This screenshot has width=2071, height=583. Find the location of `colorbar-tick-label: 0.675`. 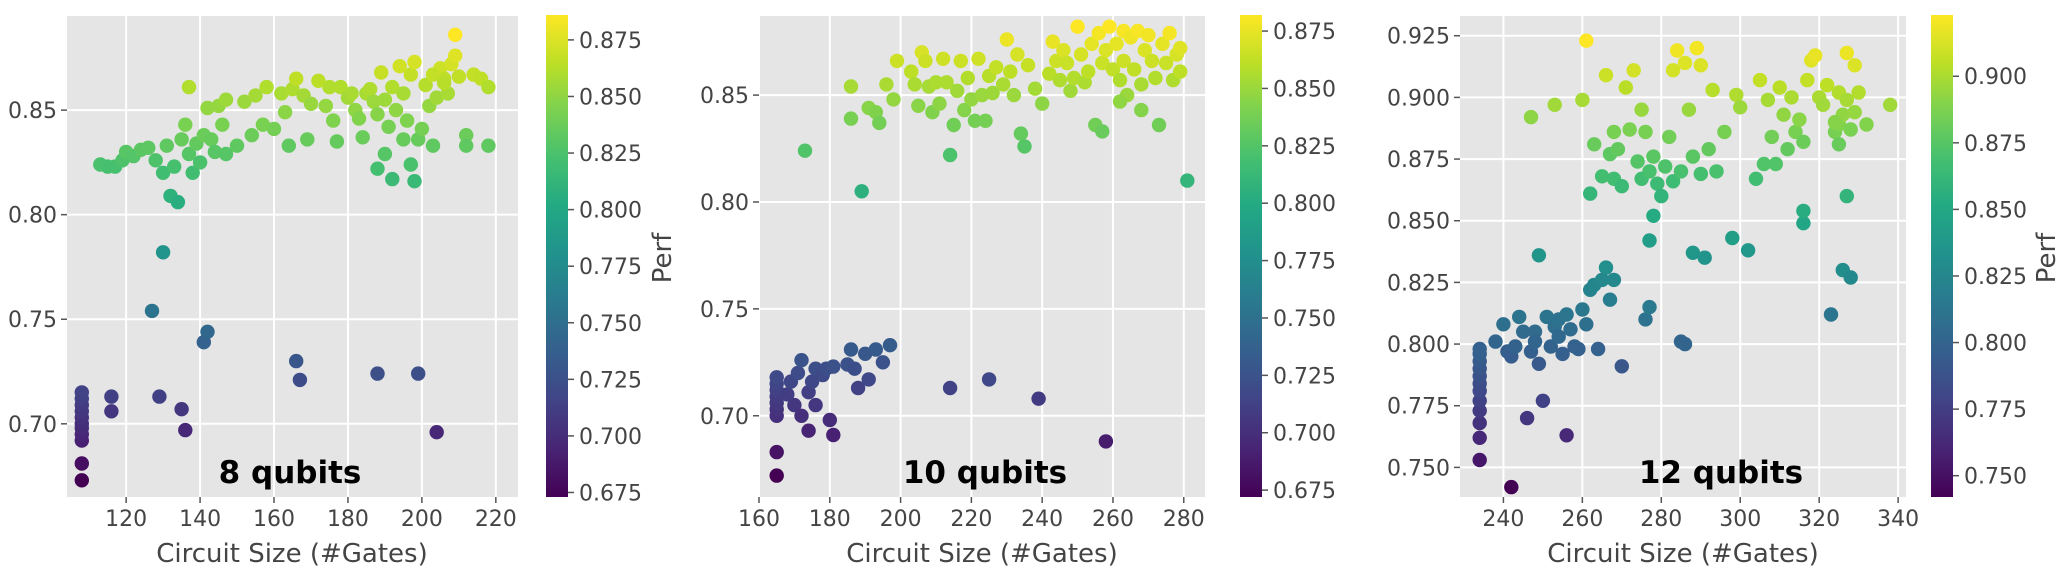

colorbar-tick-label: 0.675 is located at coordinates (610, 493).